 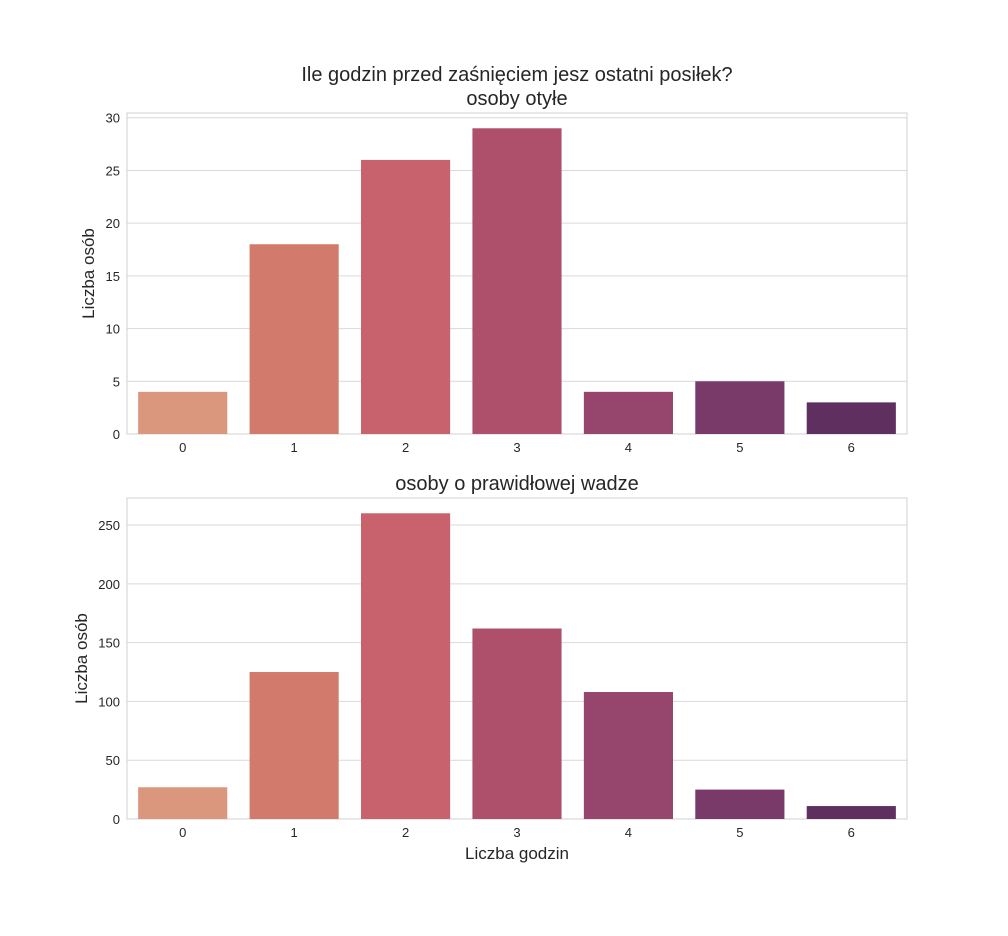 What do you see at coordinates (109, 701) in the screenshot?
I see `y-tick-label: 100` at bounding box center [109, 701].